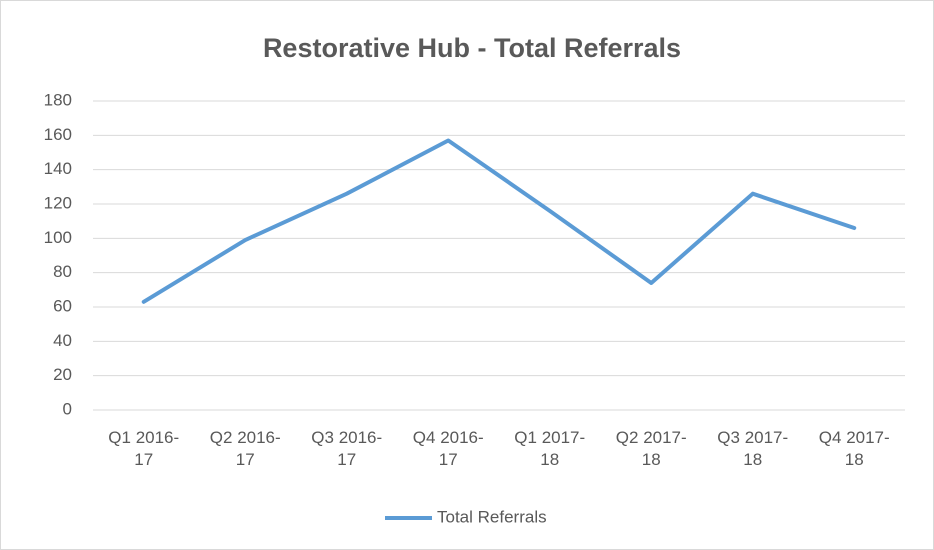  What do you see at coordinates (62, 374) in the screenshot?
I see `y-tick-label: 20` at bounding box center [62, 374].